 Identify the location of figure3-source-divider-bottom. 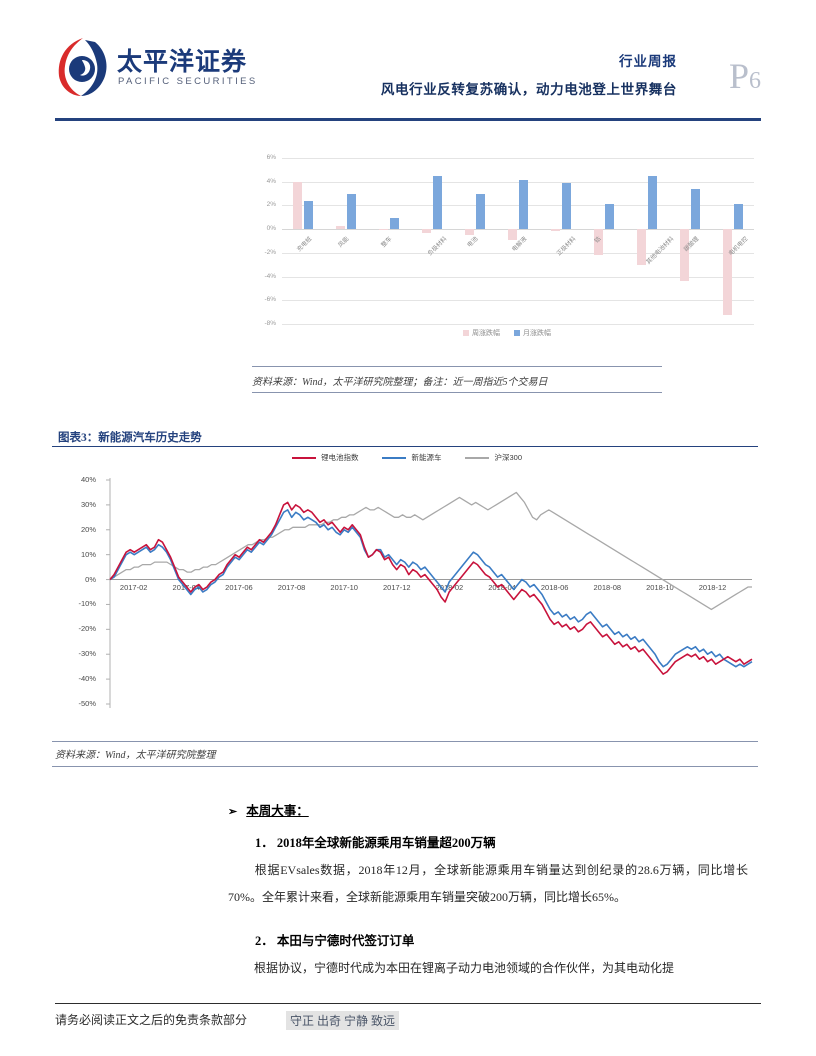
(405, 766).